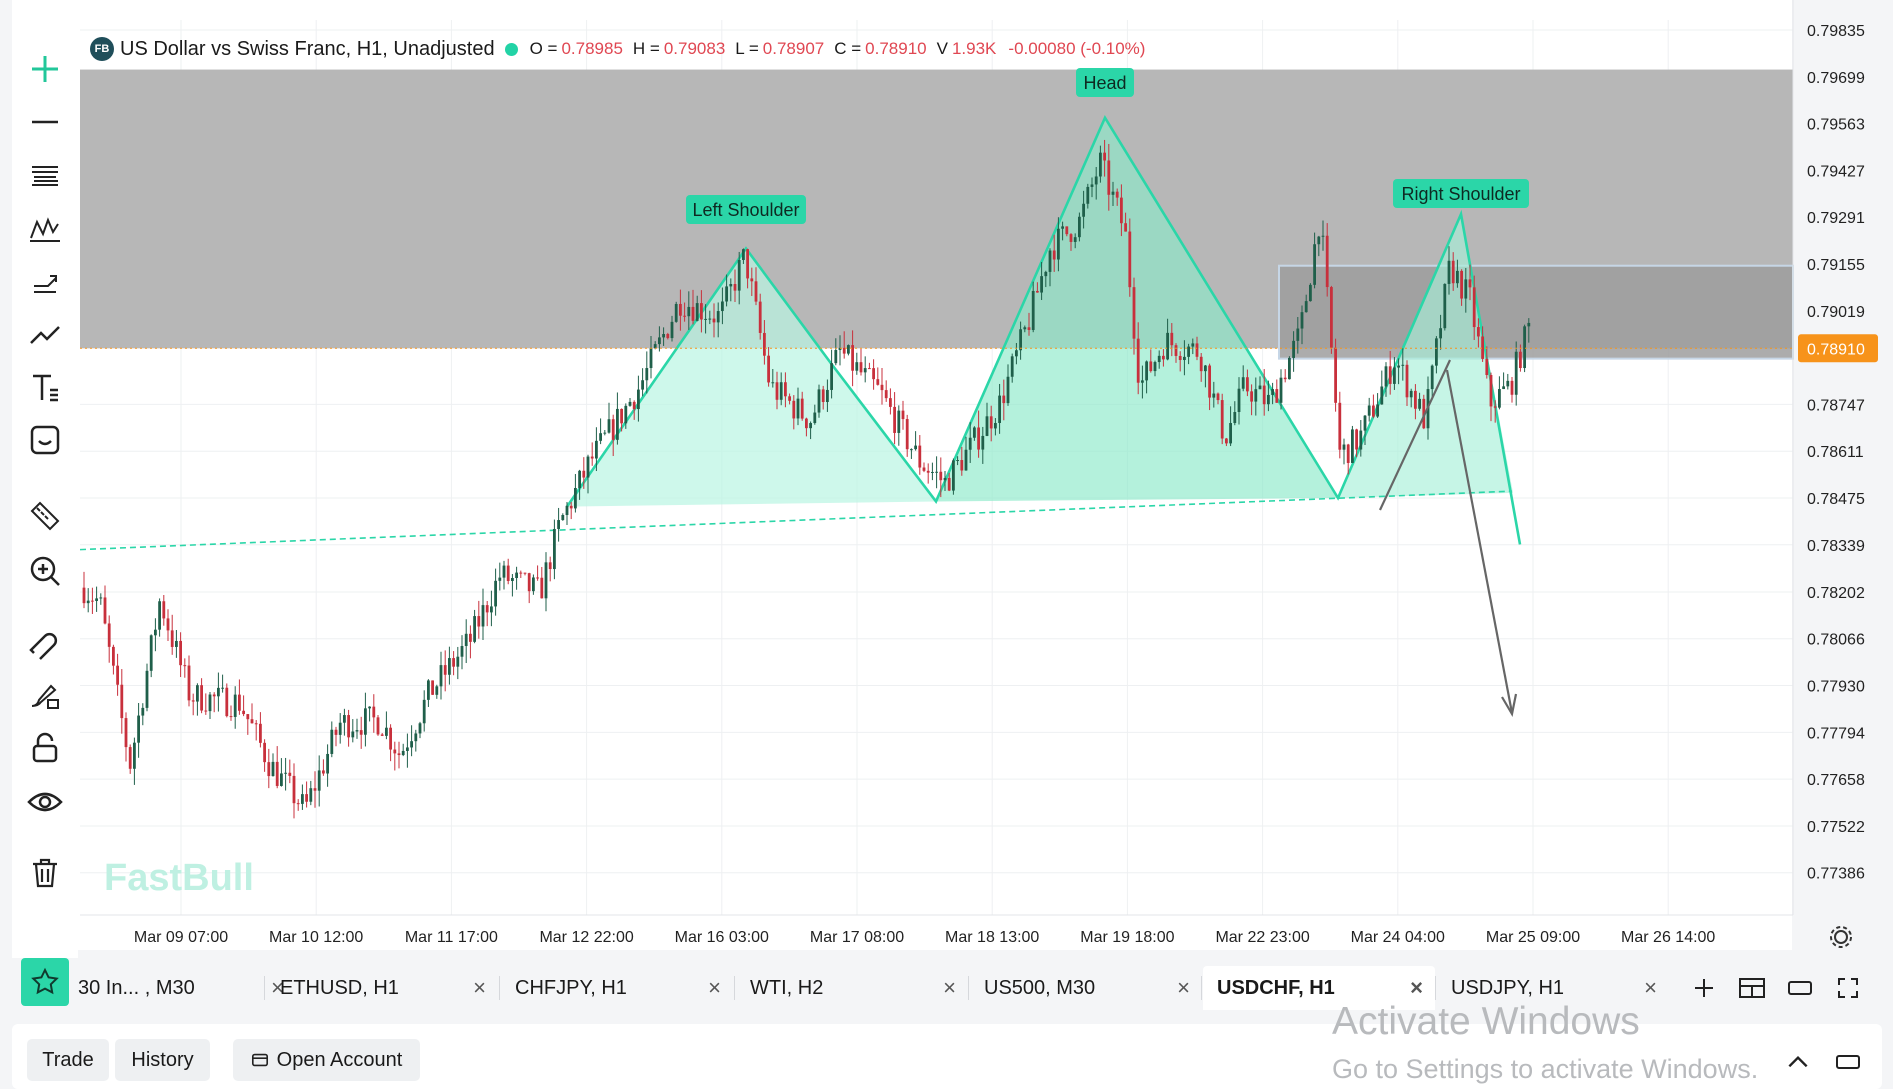 The width and height of the screenshot is (1893, 1089). I want to click on fullscreen-icon, so click(1848, 988).